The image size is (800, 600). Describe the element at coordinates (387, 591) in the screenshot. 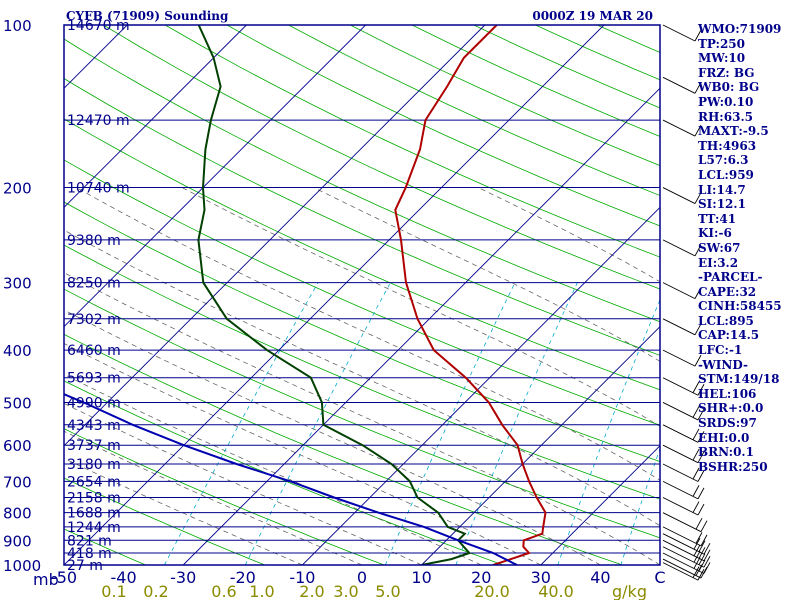

I see `mixing-ratio-tick-label: 5.0` at that location.